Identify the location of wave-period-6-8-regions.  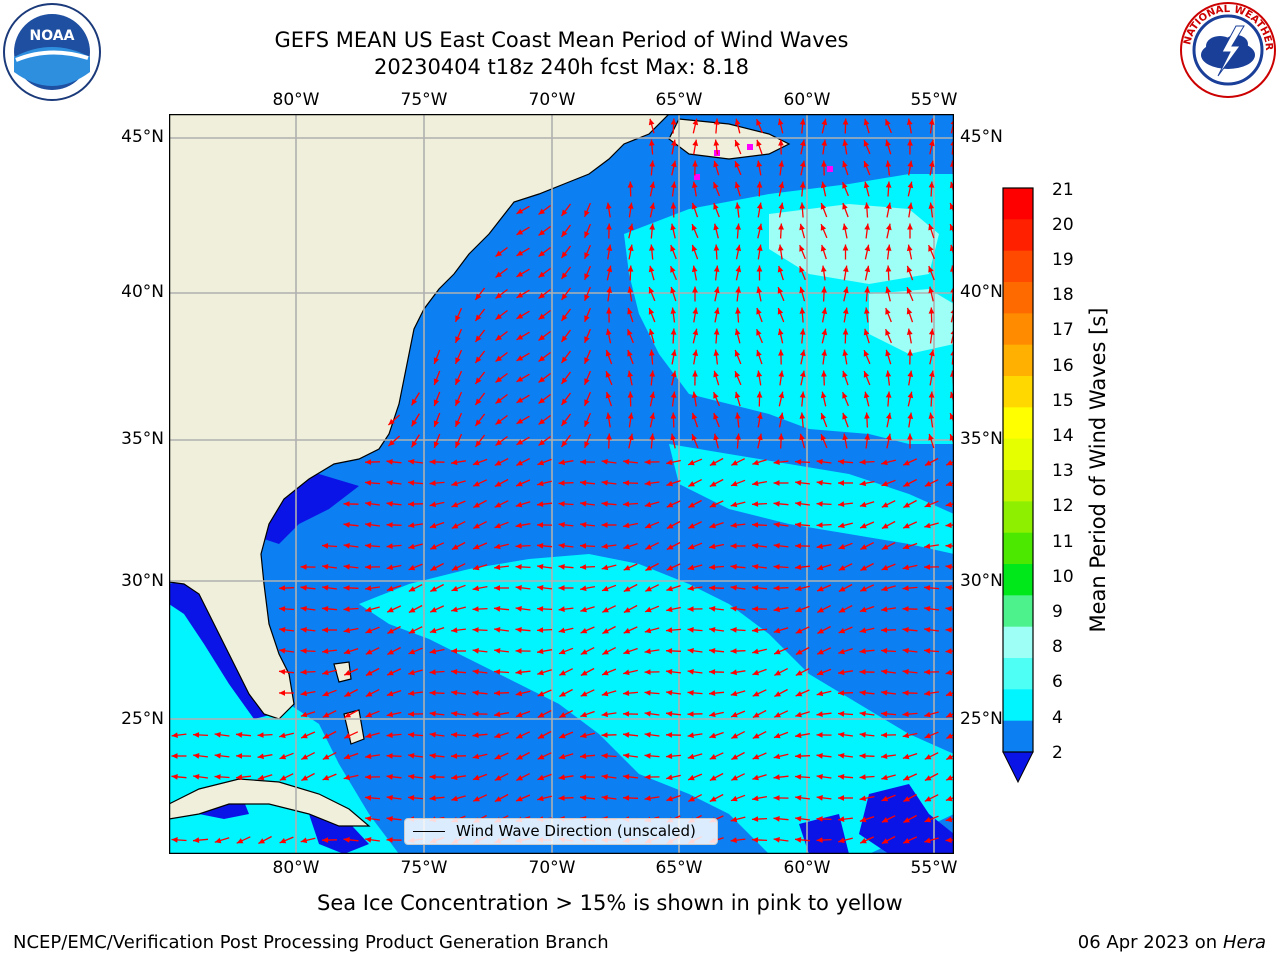
(861, 279).